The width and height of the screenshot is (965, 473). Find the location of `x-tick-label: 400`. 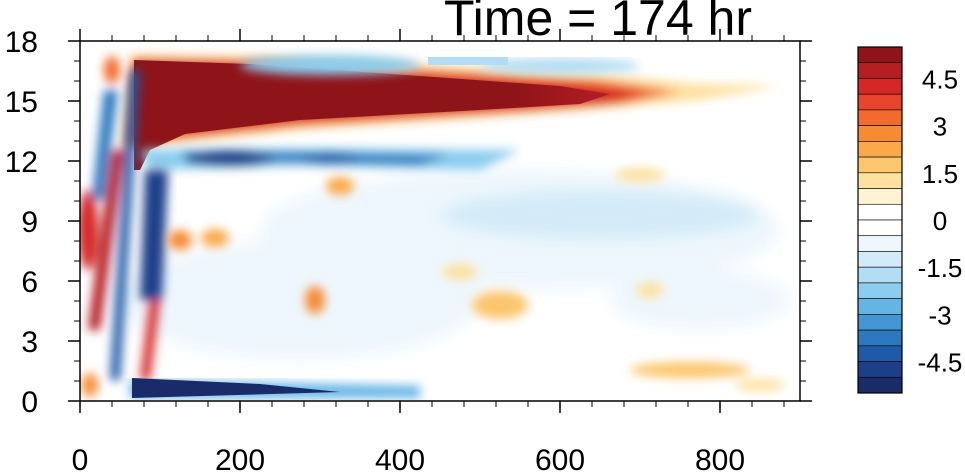

x-tick-label: 400 is located at coordinates (400, 458).